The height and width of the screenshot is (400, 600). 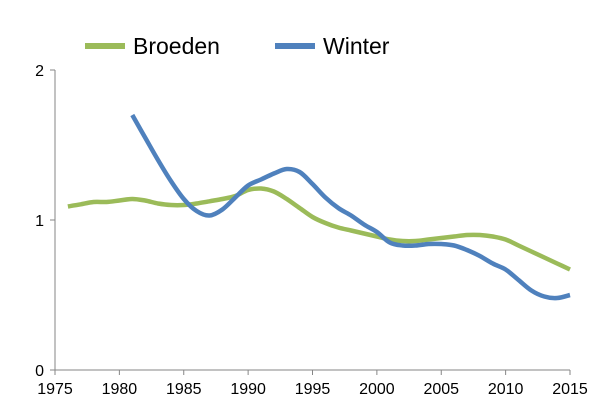 I want to click on y-tick-label: 0, so click(x=39, y=371).